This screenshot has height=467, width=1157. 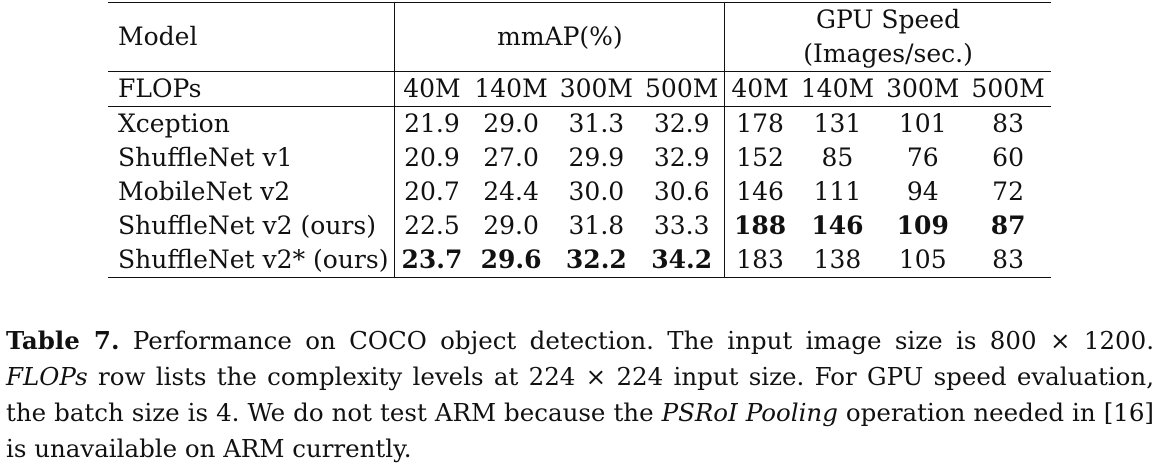 What do you see at coordinates (922, 259) in the screenshot?
I see `gpu-speed-cell: 105` at bounding box center [922, 259].